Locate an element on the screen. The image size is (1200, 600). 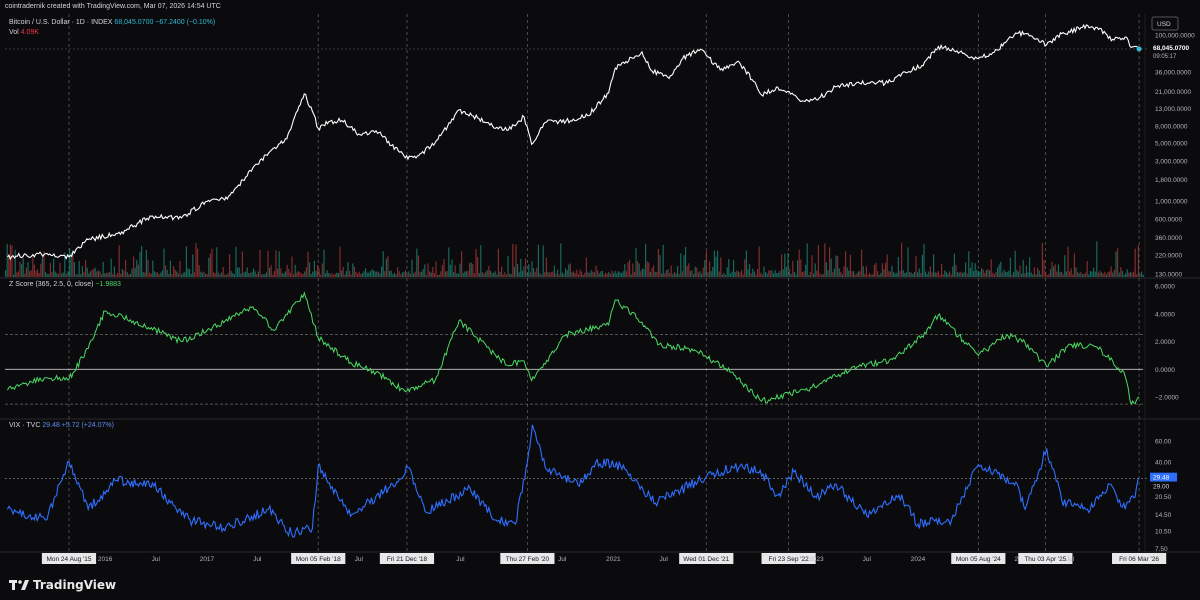
vol-legend: Vol 4.09K is located at coordinates (24, 32).